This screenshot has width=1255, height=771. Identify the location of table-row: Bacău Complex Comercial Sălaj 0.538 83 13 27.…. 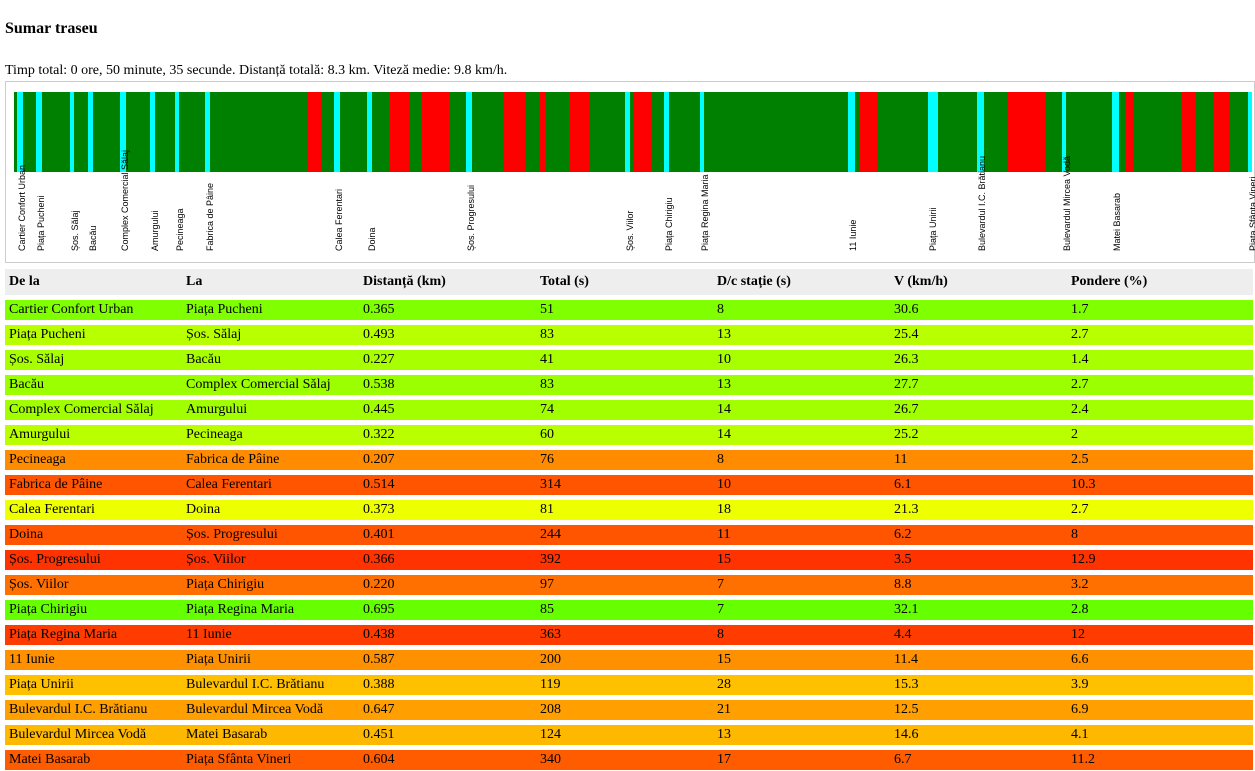
(629, 384).